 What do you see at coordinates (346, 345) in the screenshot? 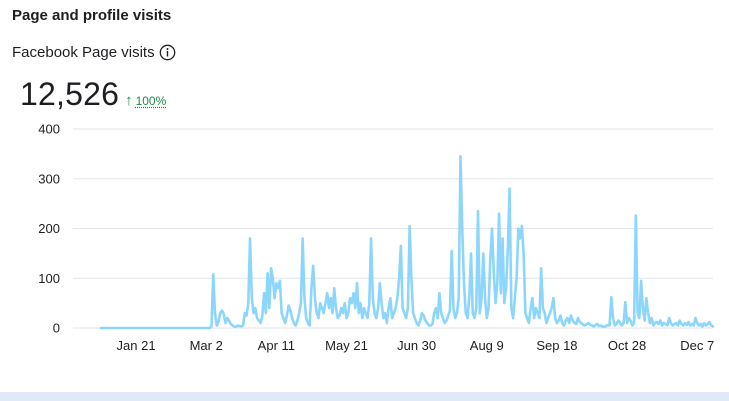
I see `x-tick-label: May 21` at bounding box center [346, 345].